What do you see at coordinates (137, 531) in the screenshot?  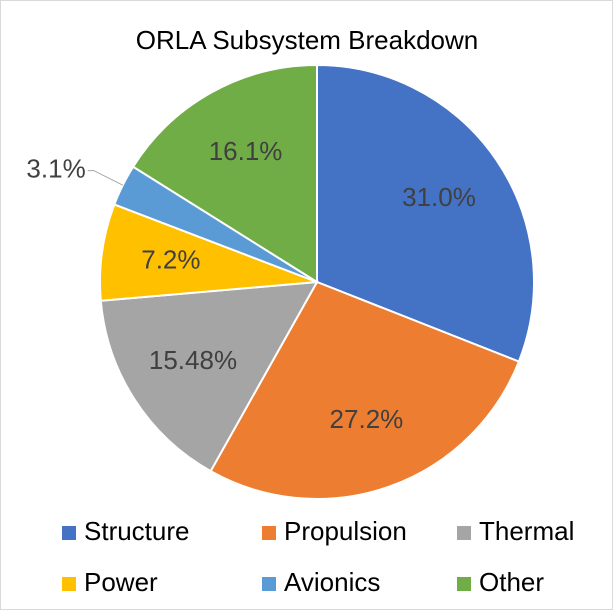 I see `legend-label: Structure` at bounding box center [137, 531].